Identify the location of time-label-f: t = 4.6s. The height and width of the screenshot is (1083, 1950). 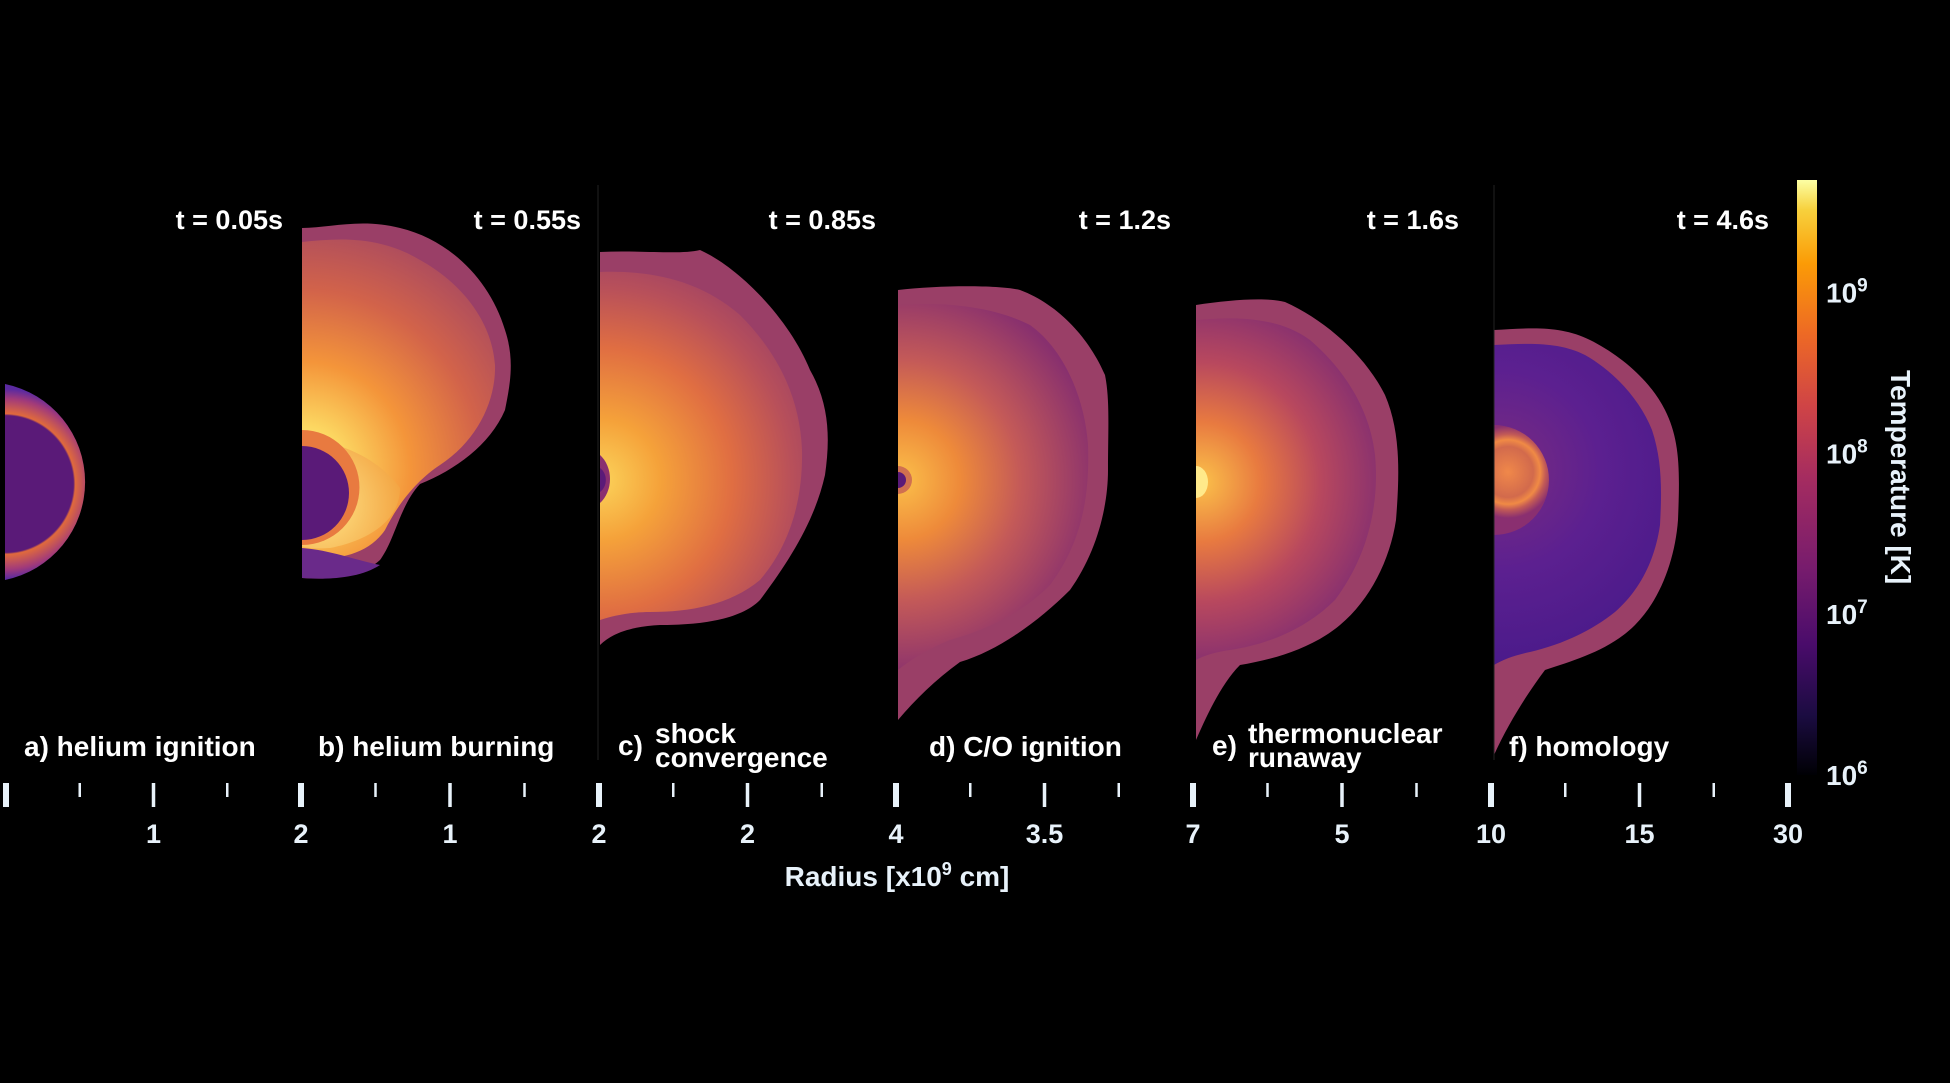
(1723, 220).